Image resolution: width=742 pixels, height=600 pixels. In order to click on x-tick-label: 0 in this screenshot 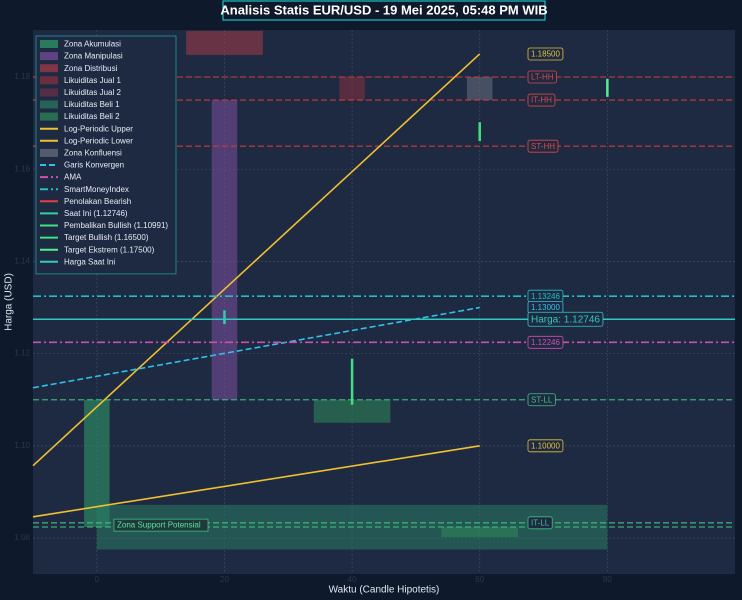, I will do `click(97, 579)`.